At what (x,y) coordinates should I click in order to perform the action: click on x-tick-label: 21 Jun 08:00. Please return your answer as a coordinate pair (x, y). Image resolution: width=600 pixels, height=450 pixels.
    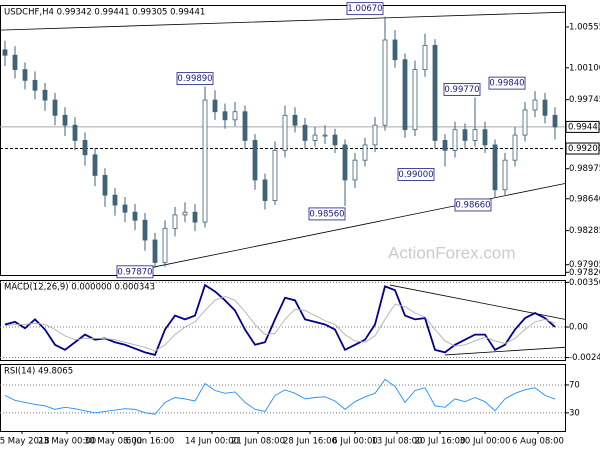
    Looking at the image, I should click on (258, 442).